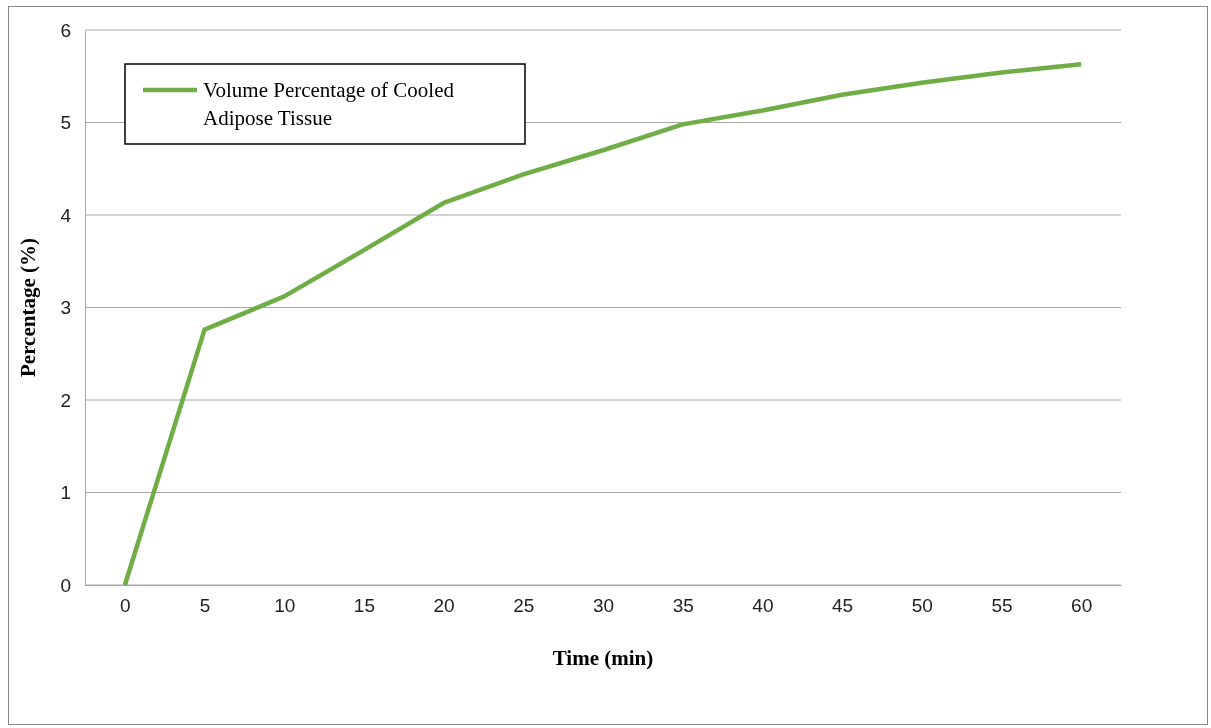 The width and height of the screenshot is (1211, 728). What do you see at coordinates (1002, 606) in the screenshot?
I see `x-tick-label: 55` at bounding box center [1002, 606].